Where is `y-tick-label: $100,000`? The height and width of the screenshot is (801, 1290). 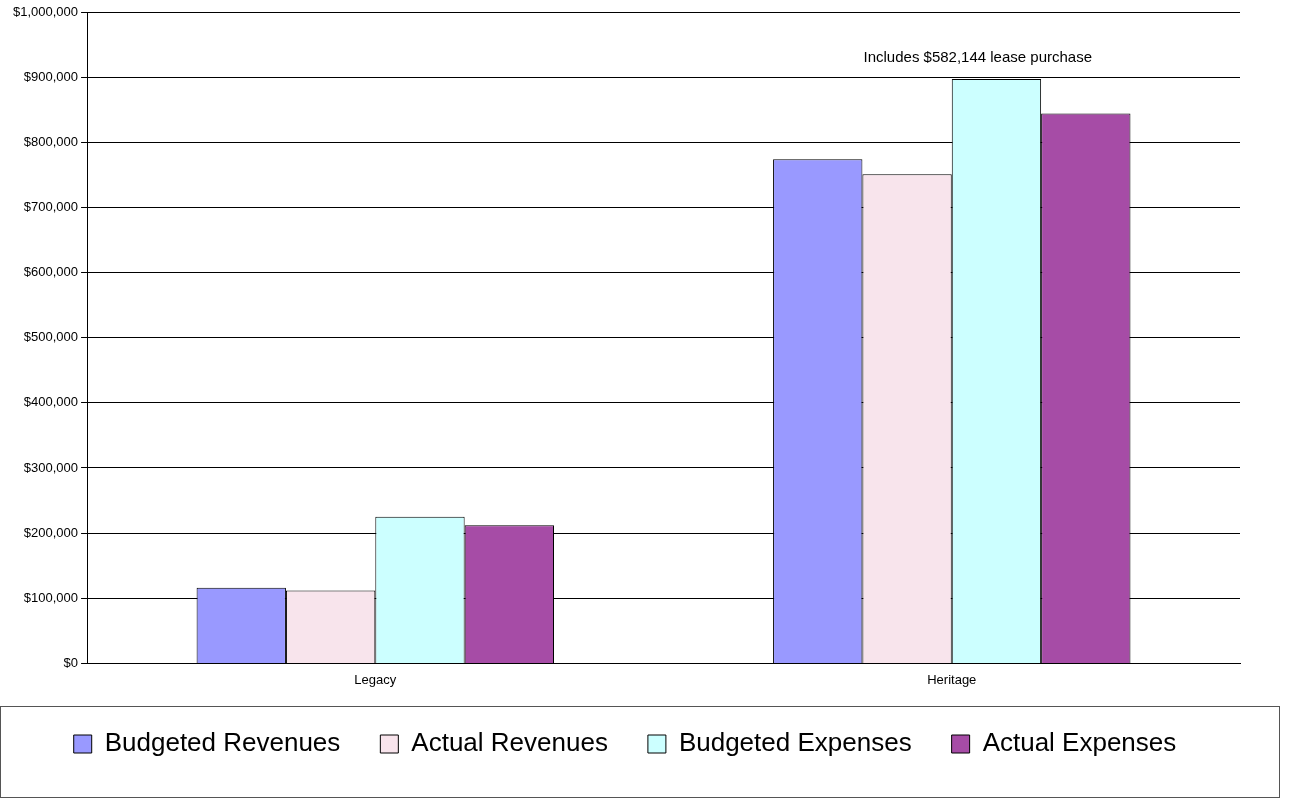
y-tick-label: $100,000 is located at coordinates (51, 597).